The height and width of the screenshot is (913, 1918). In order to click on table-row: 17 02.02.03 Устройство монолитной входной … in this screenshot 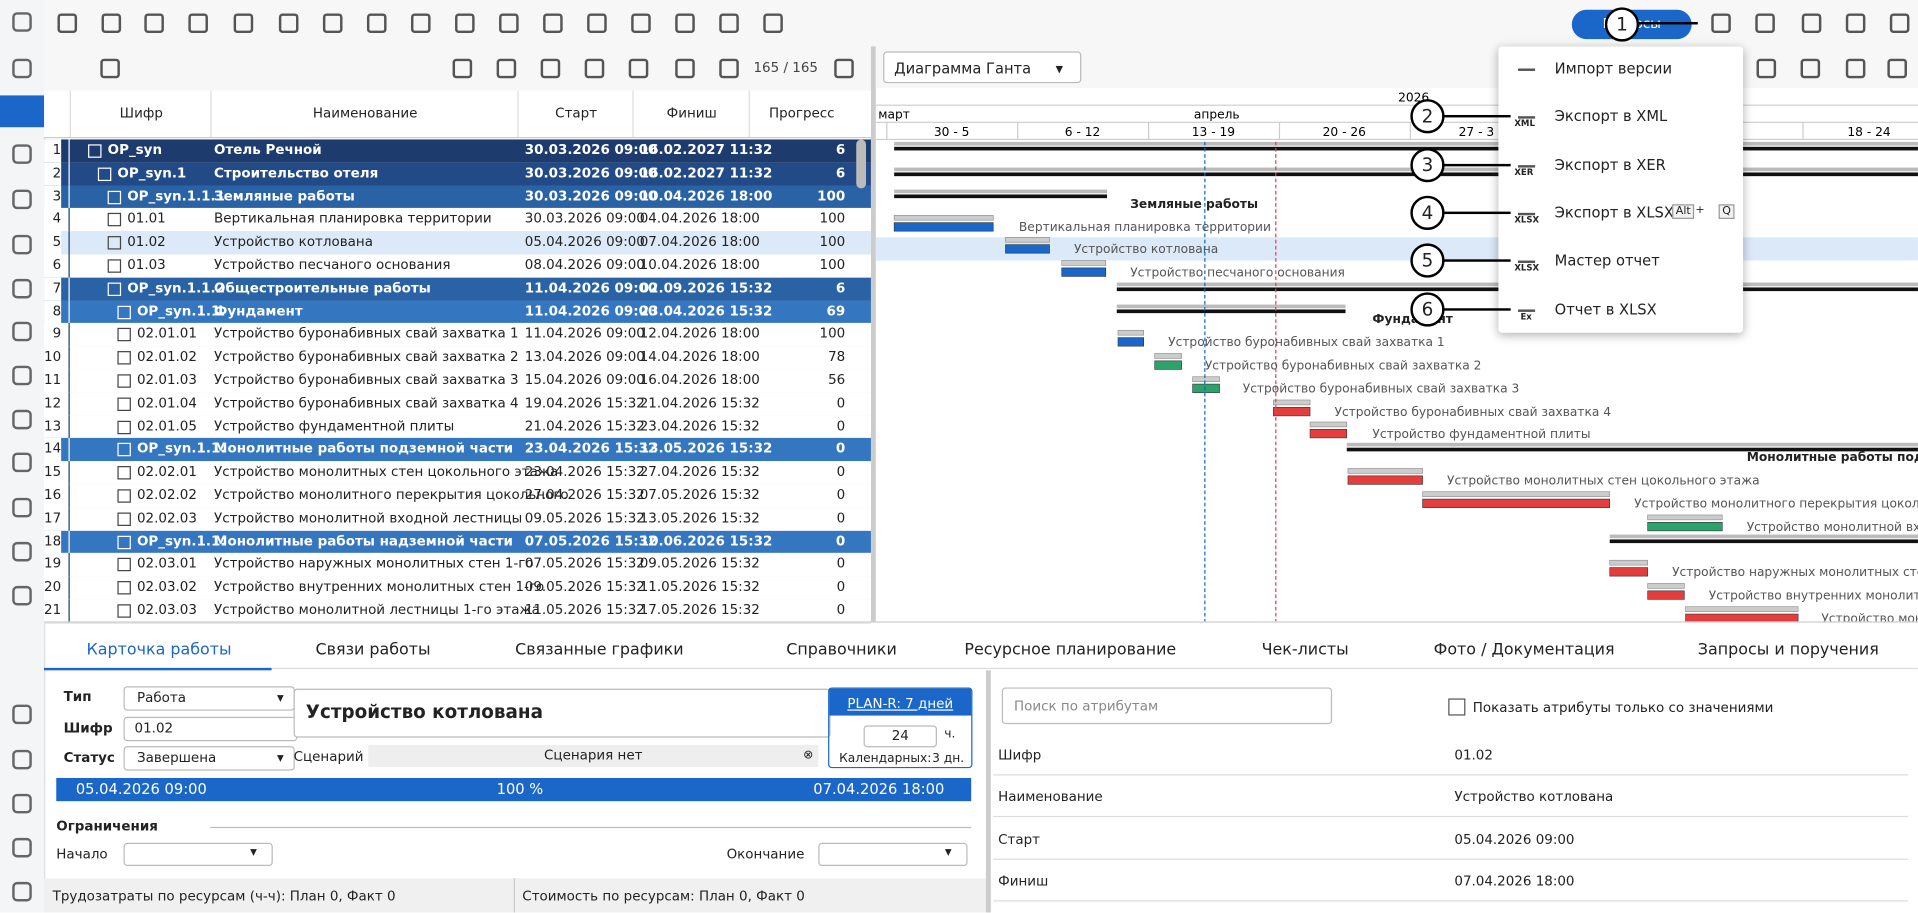, I will do `click(457, 519)`.